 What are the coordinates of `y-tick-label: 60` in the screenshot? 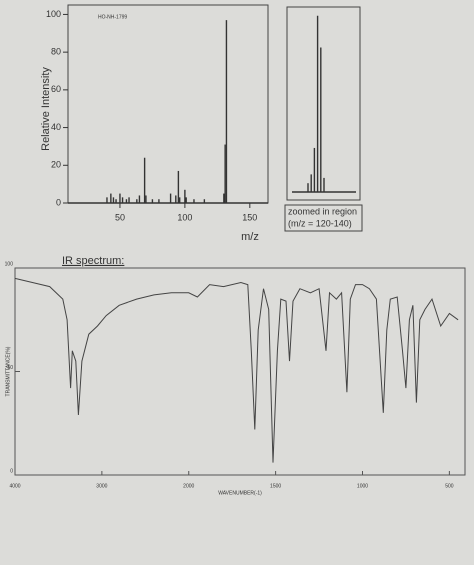 It's located at (56, 89).